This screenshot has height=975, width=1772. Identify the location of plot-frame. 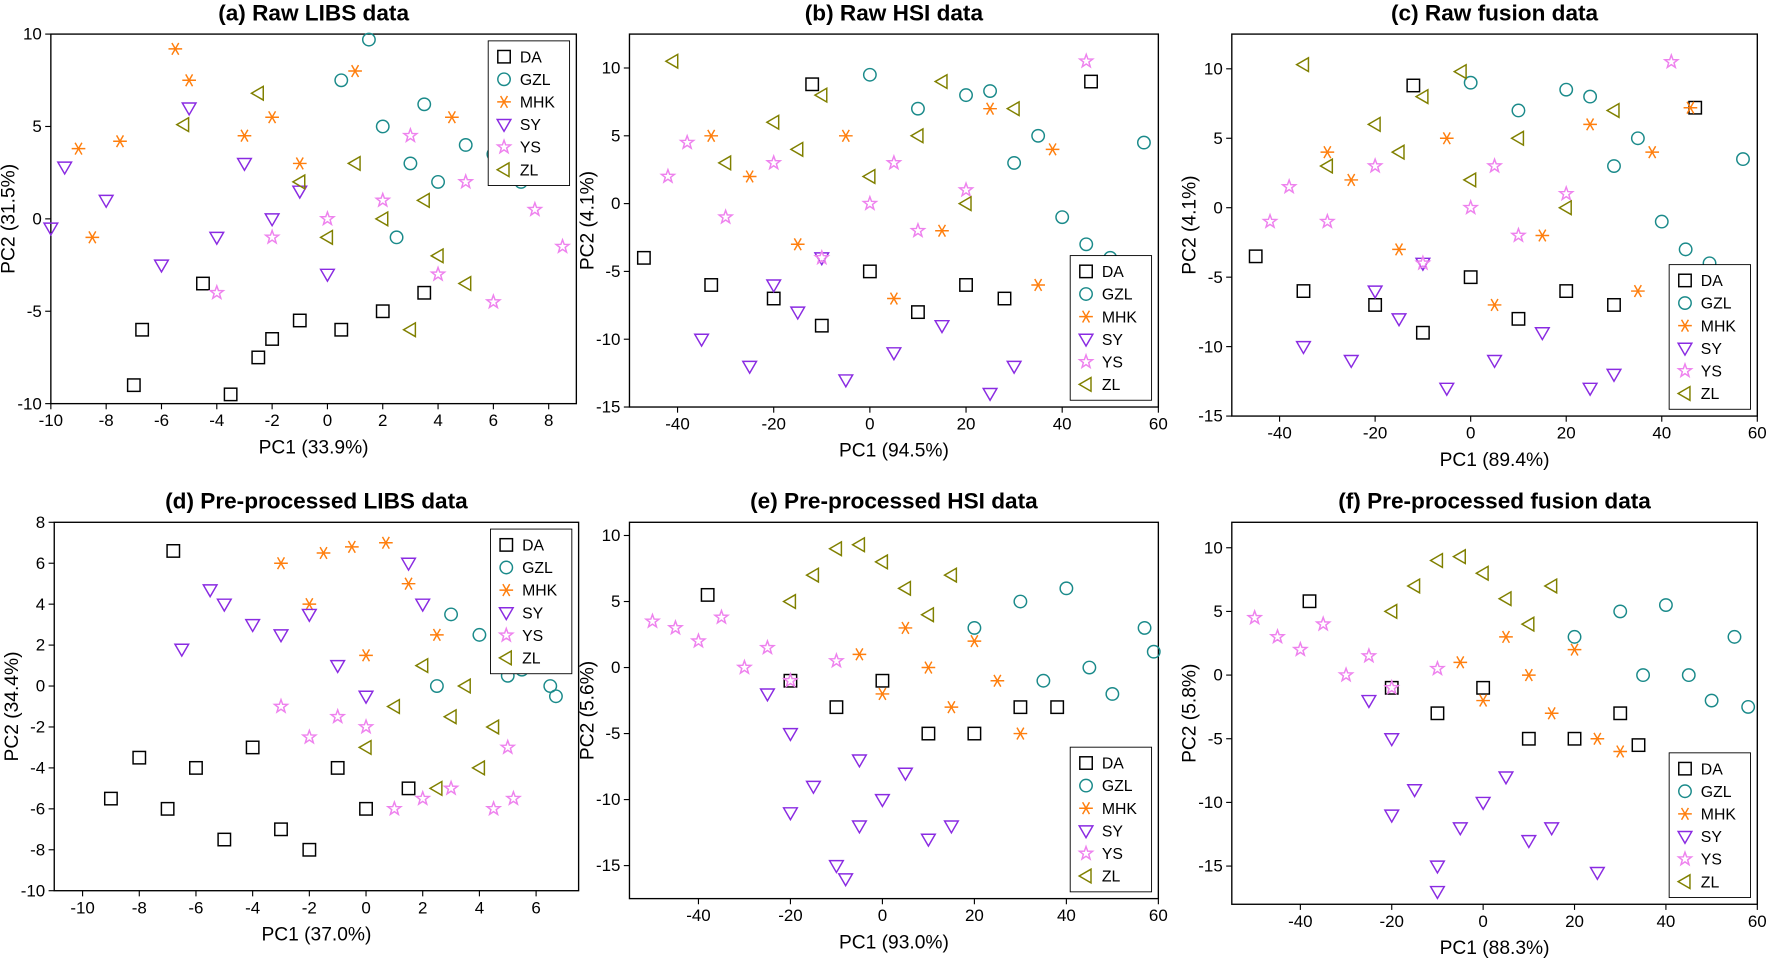
(316, 706).